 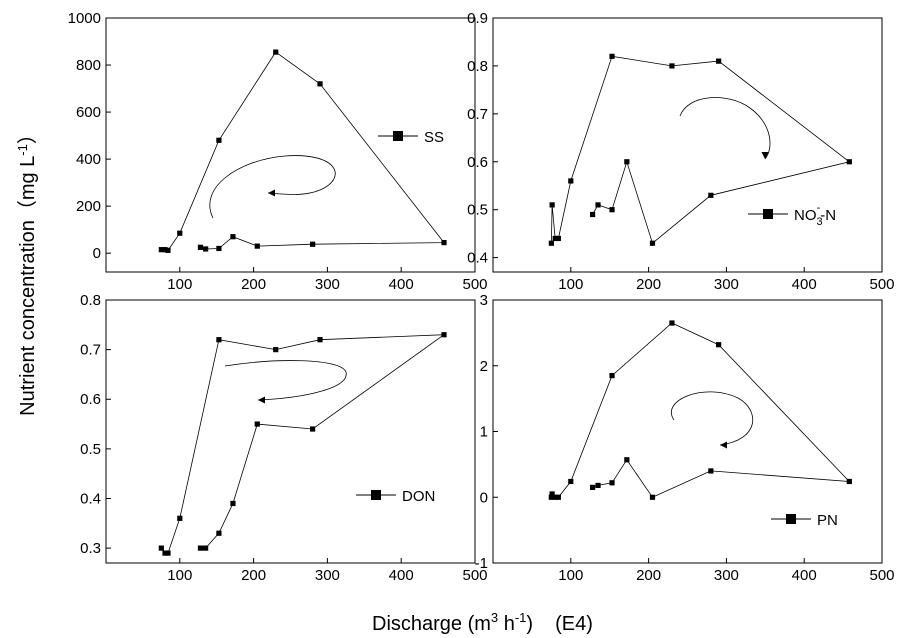 What do you see at coordinates (27, 270) in the screenshot?
I see `y-axis-title: Nutrient concentration（mg L-1）` at bounding box center [27, 270].